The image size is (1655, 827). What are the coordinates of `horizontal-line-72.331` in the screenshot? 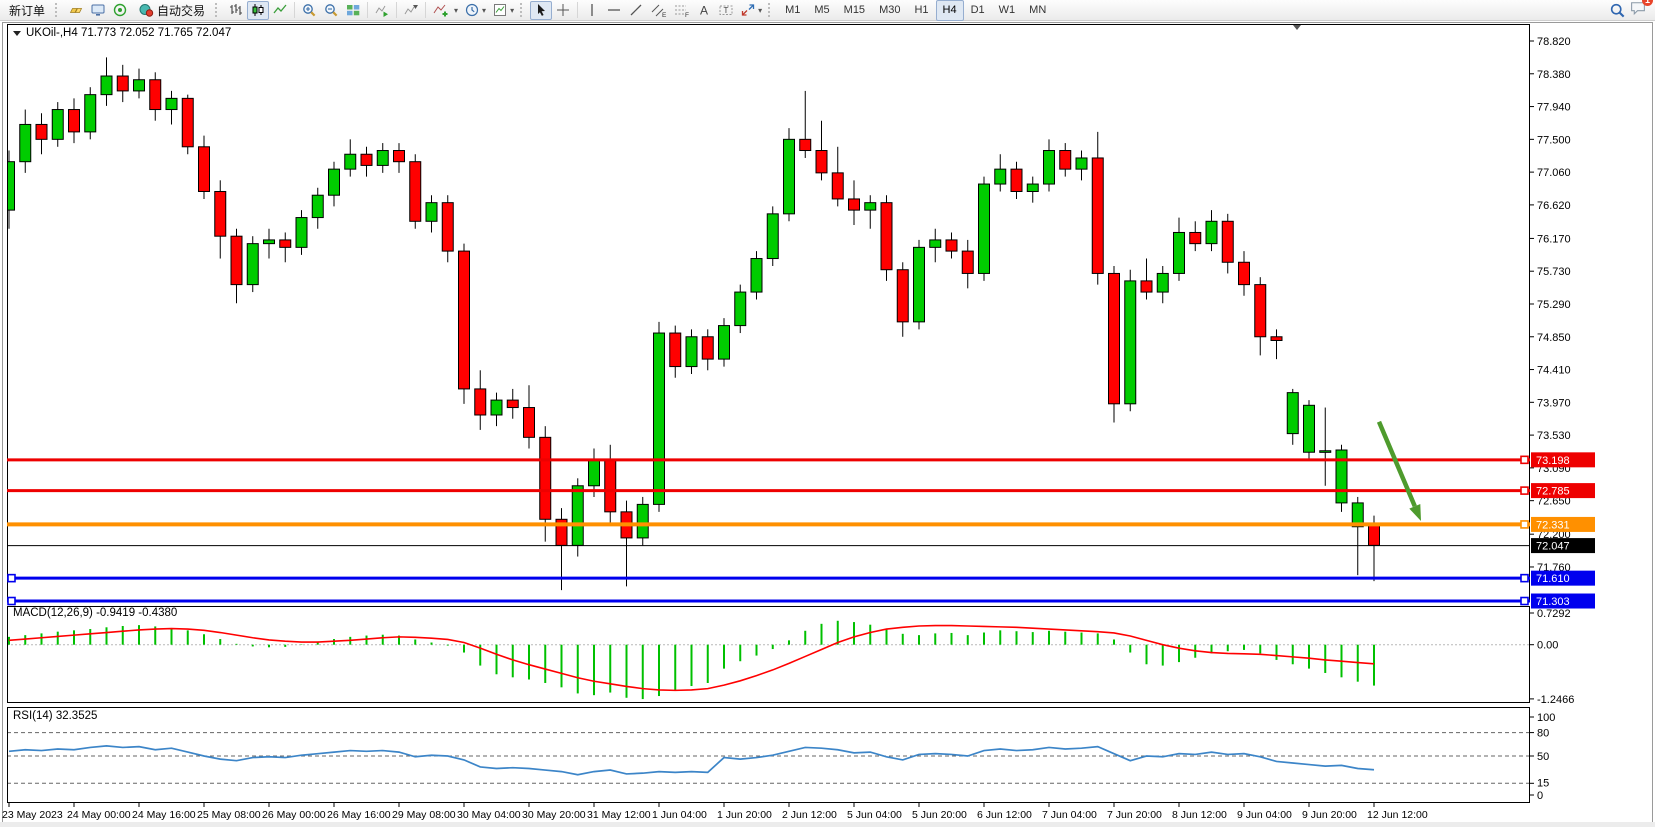 It's located at (768, 524).